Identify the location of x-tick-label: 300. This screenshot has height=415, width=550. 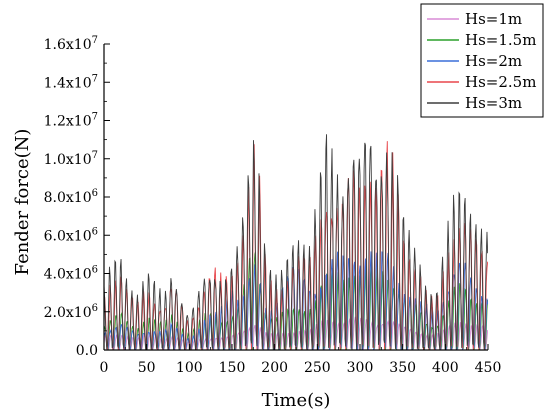
(360, 368).